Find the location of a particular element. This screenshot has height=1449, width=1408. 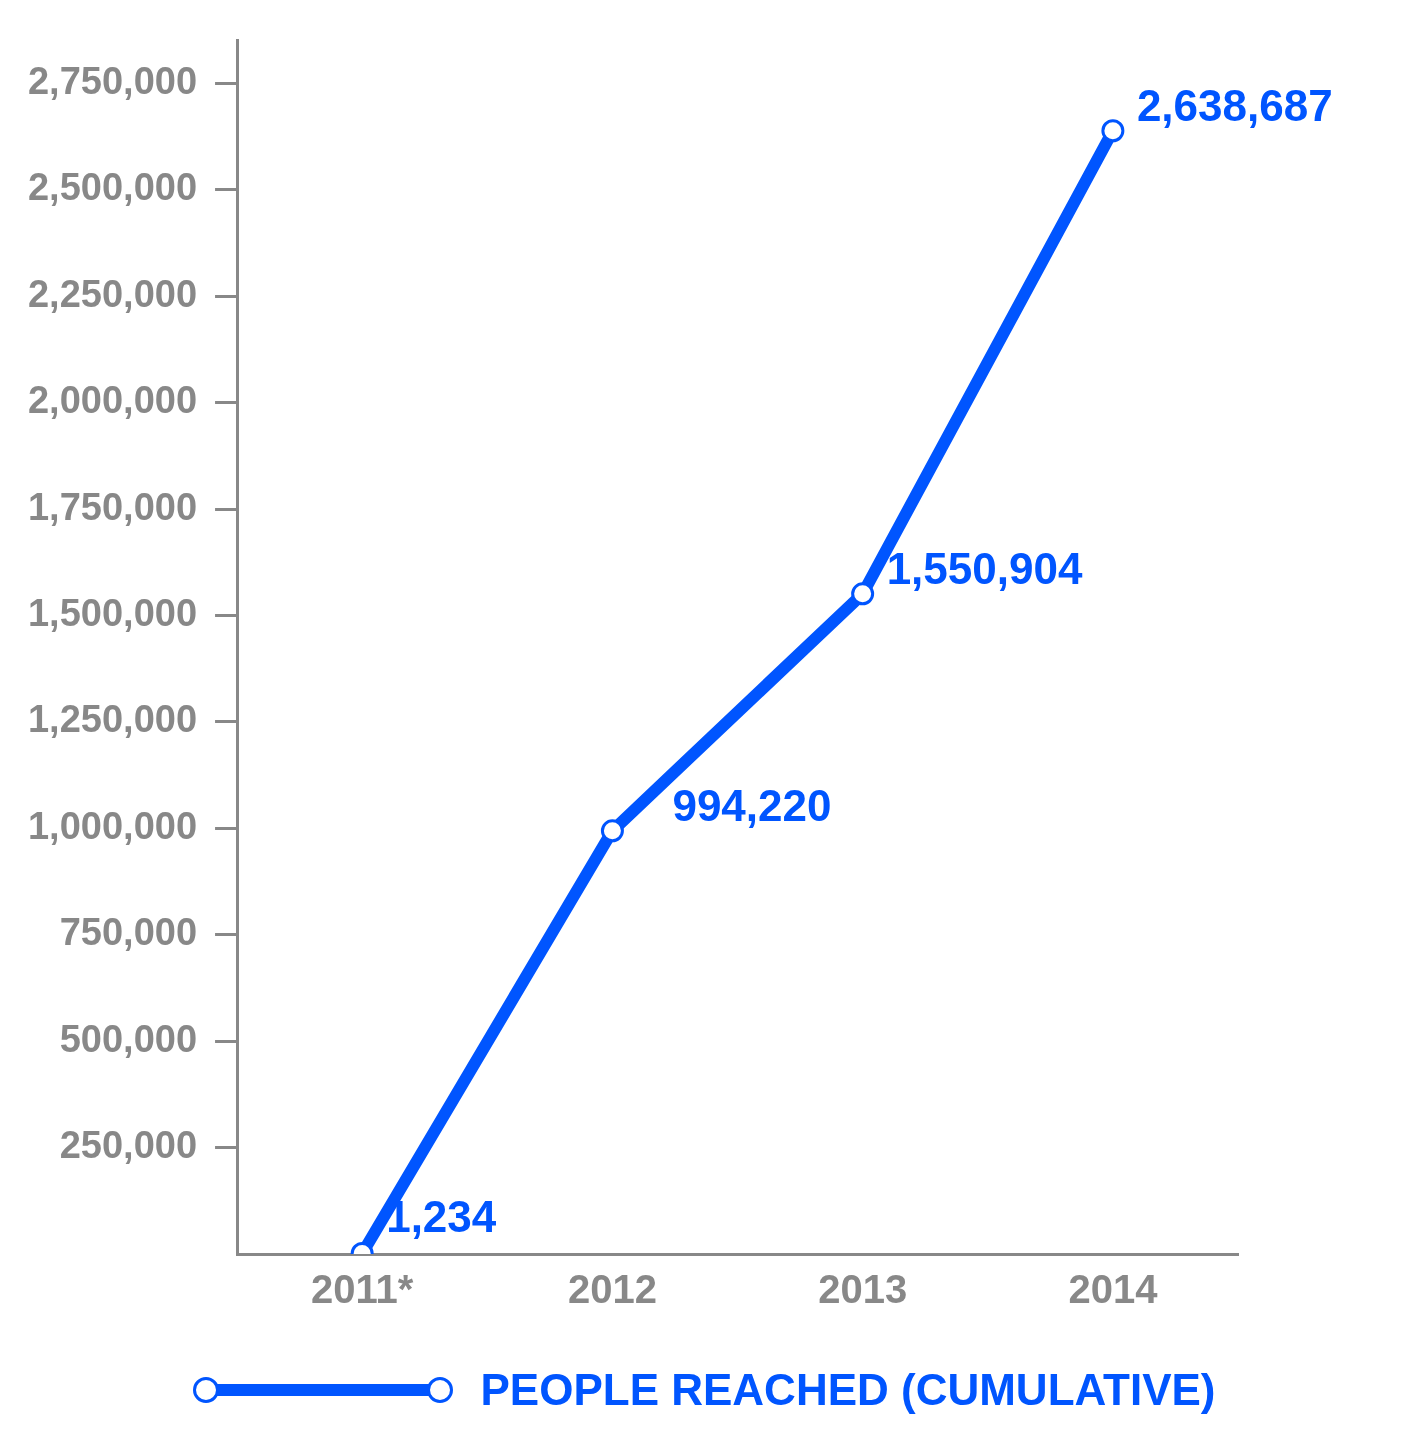

x-tick-label: 2013 is located at coordinates (863, 1289).